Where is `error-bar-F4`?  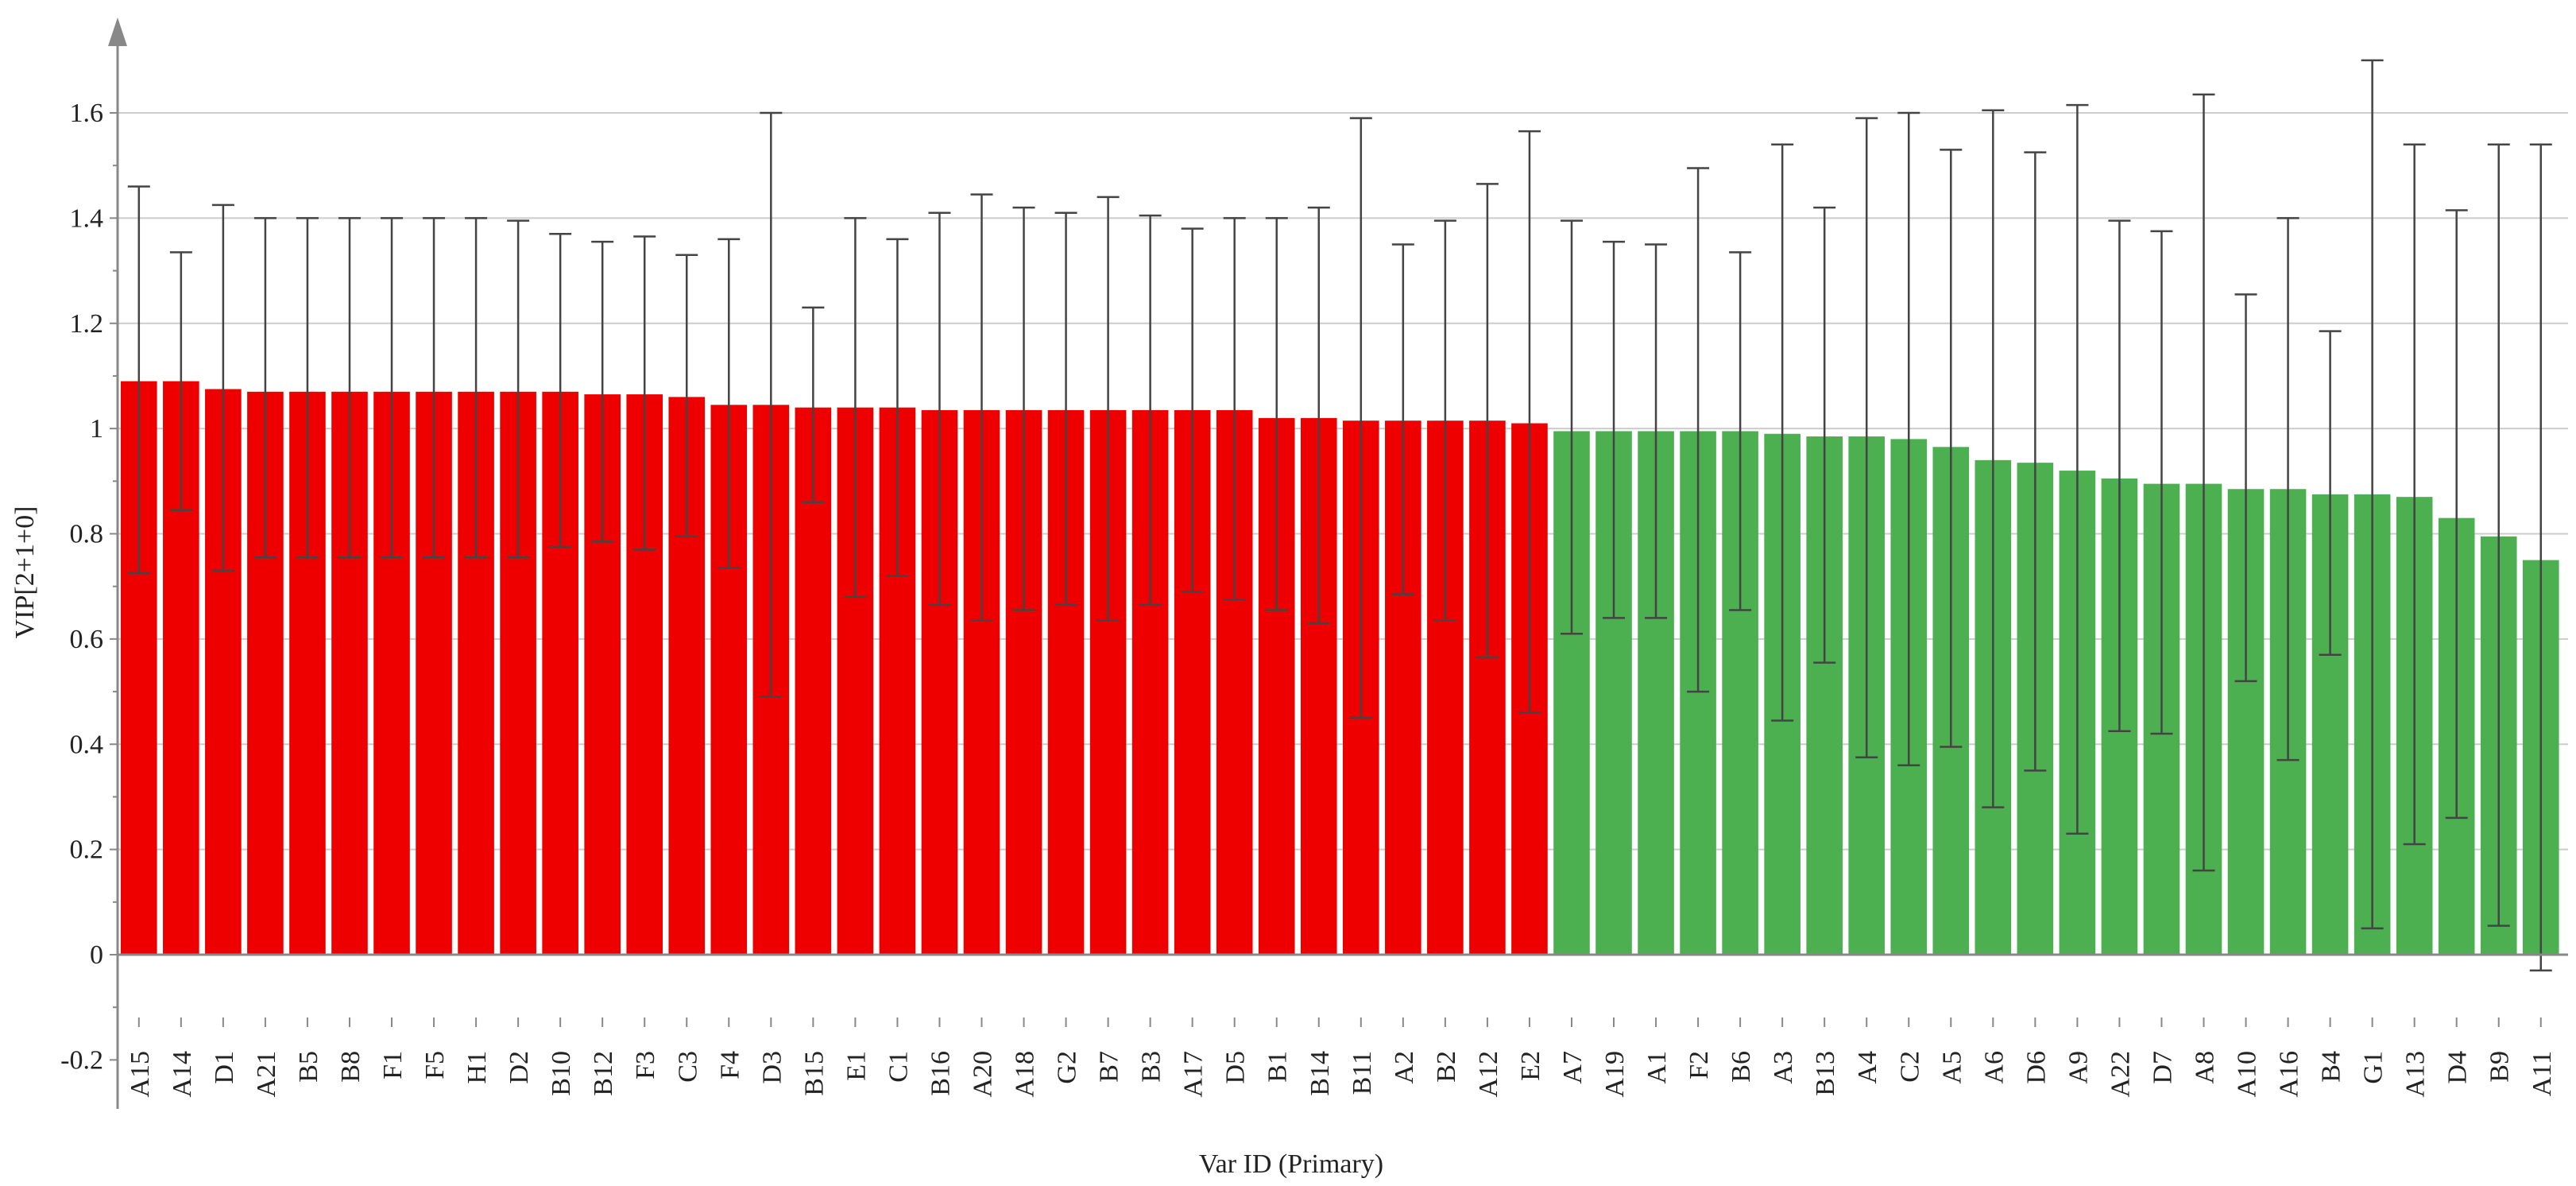 error-bar-F4 is located at coordinates (729, 403).